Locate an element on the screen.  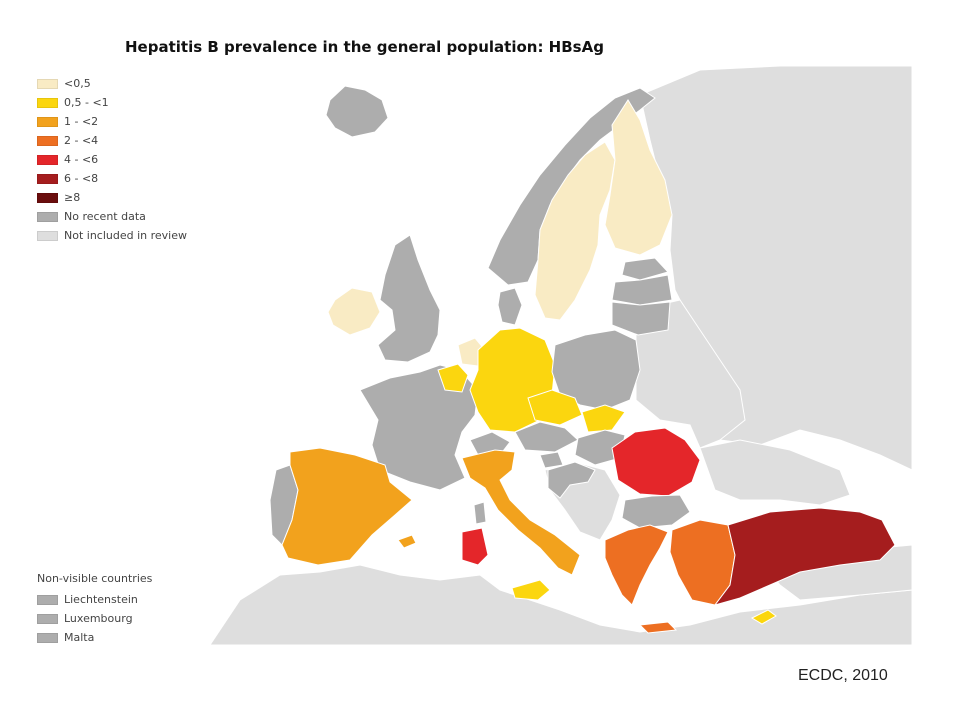
country-latvia is located at coordinates (642, 290).